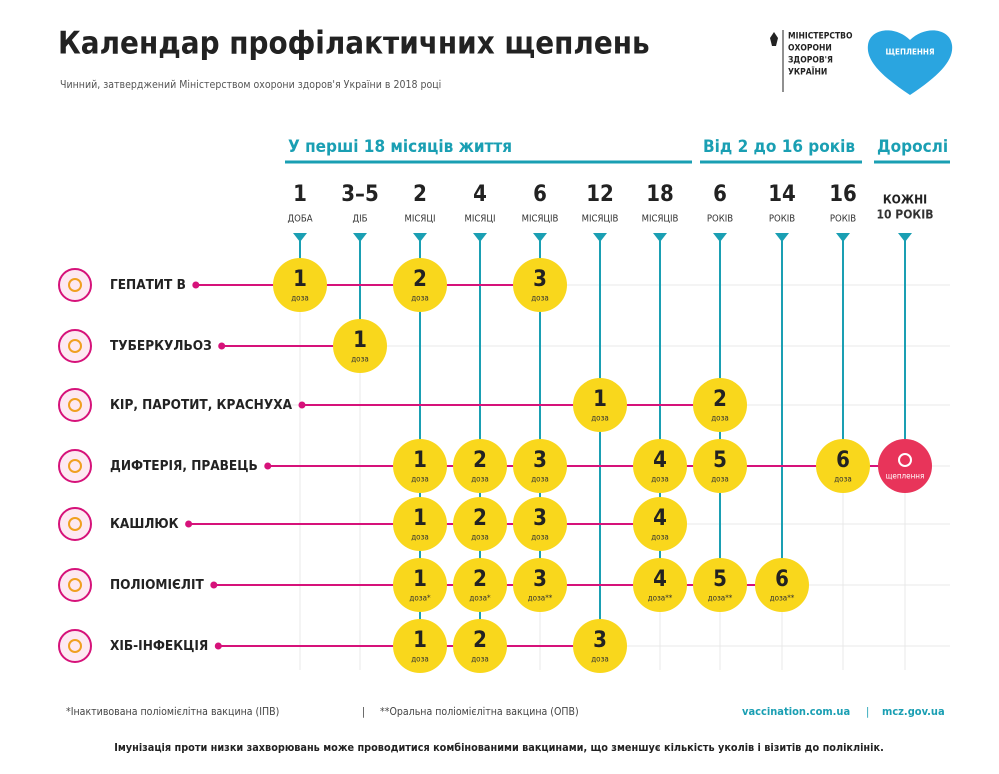  Describe the element at coordinates (299, 219) in the screenshot. I see `column-unit: ДОБА` at that location.